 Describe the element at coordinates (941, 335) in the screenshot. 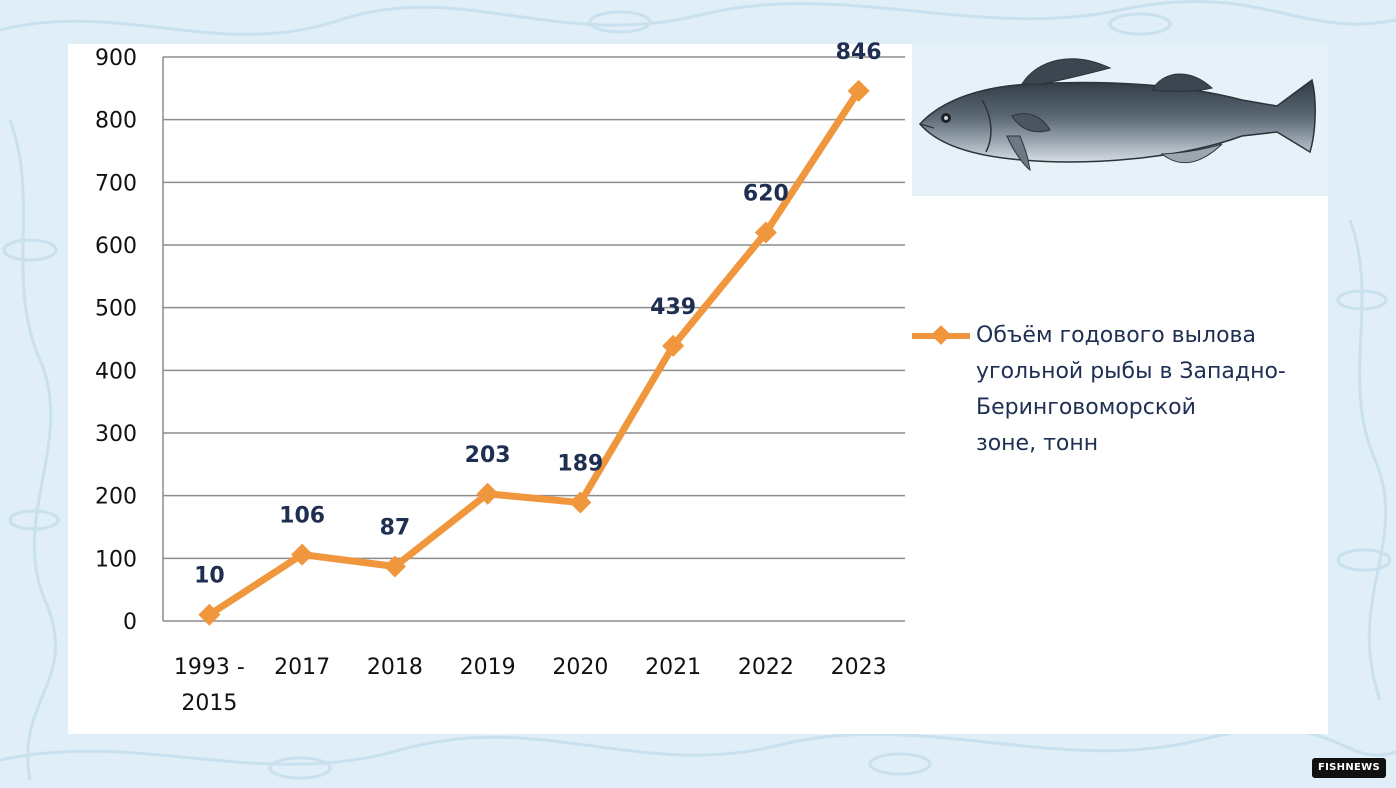

I see `legend-marker-icon` at that location.